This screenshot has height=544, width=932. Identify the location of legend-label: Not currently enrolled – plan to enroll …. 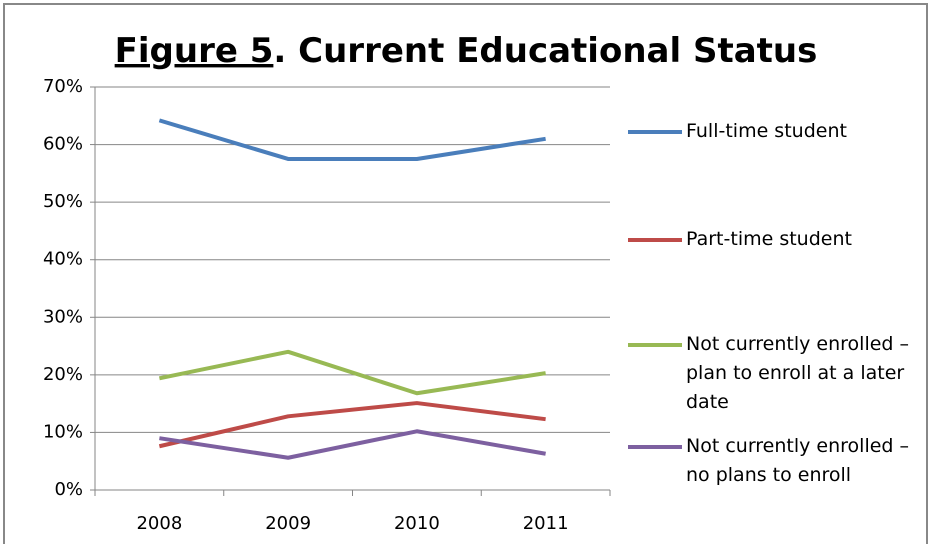
(798, 373).